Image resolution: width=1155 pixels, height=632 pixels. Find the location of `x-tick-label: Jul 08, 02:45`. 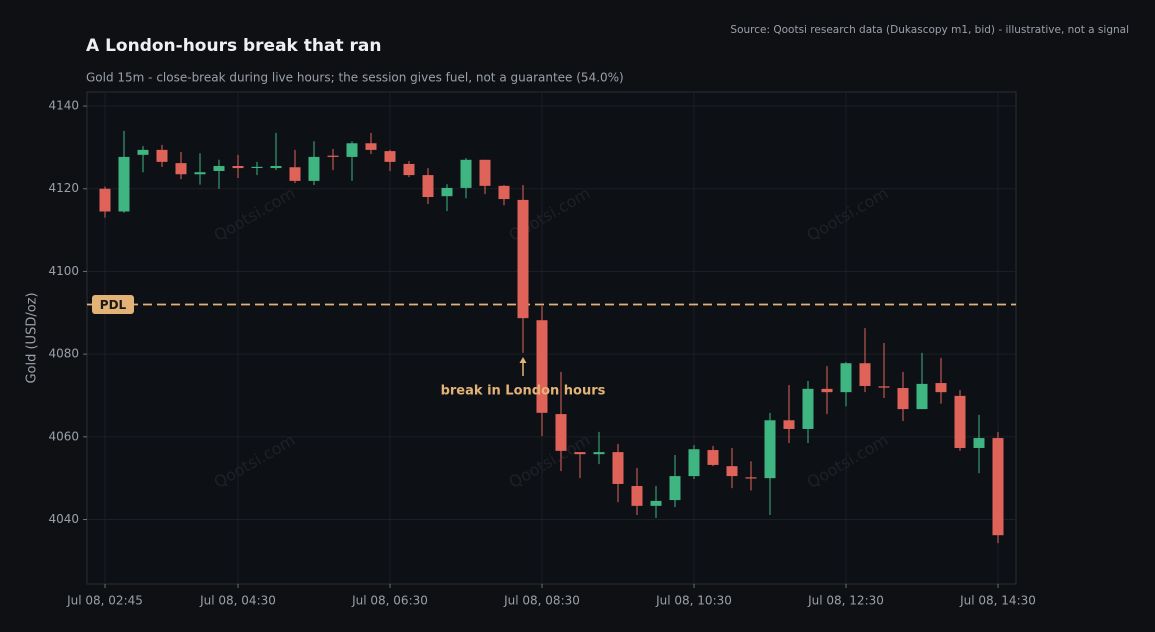

x-tick-label: Jul 08, 02:45 is located at coordinates (104, 601).